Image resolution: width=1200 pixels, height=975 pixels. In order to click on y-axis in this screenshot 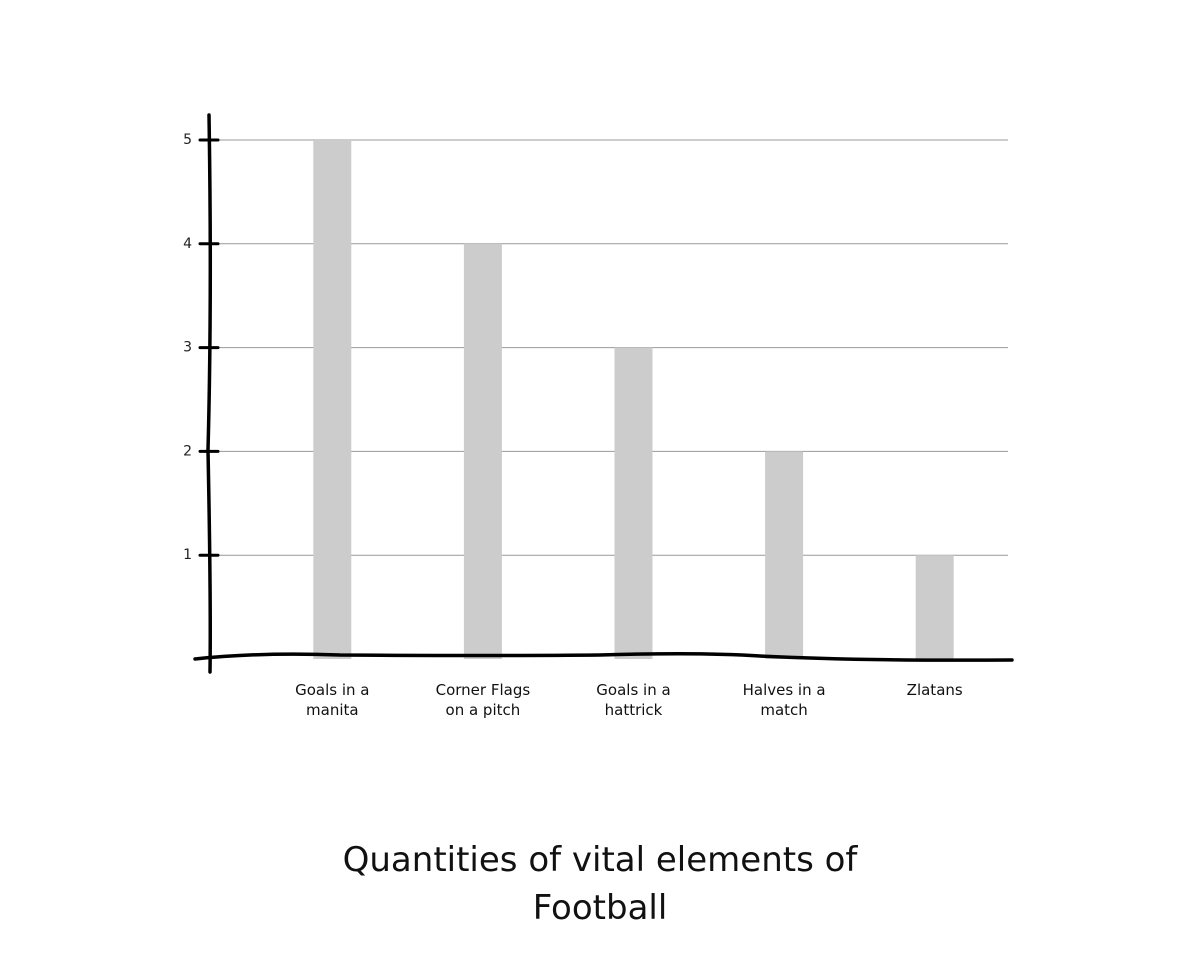, I will do `click(209, 393)`.